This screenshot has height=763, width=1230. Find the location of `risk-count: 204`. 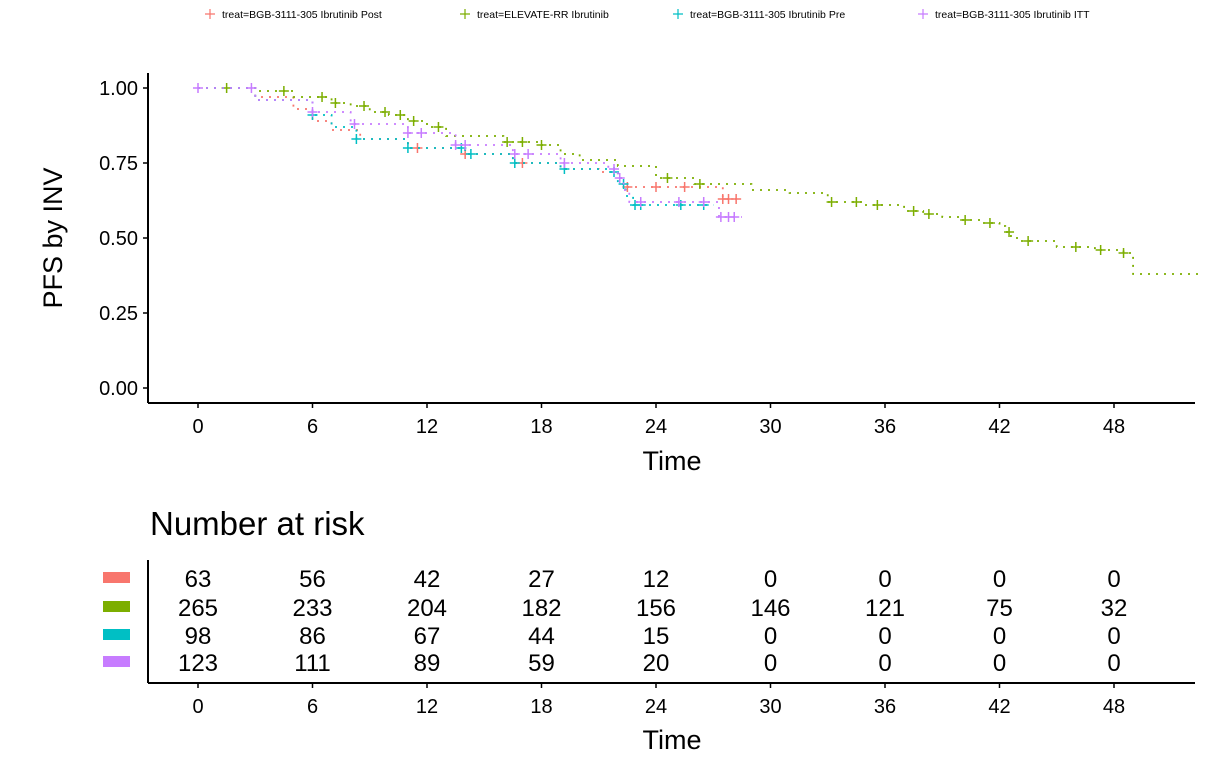

risk-count: 204 is located at coordinates (427, 608).